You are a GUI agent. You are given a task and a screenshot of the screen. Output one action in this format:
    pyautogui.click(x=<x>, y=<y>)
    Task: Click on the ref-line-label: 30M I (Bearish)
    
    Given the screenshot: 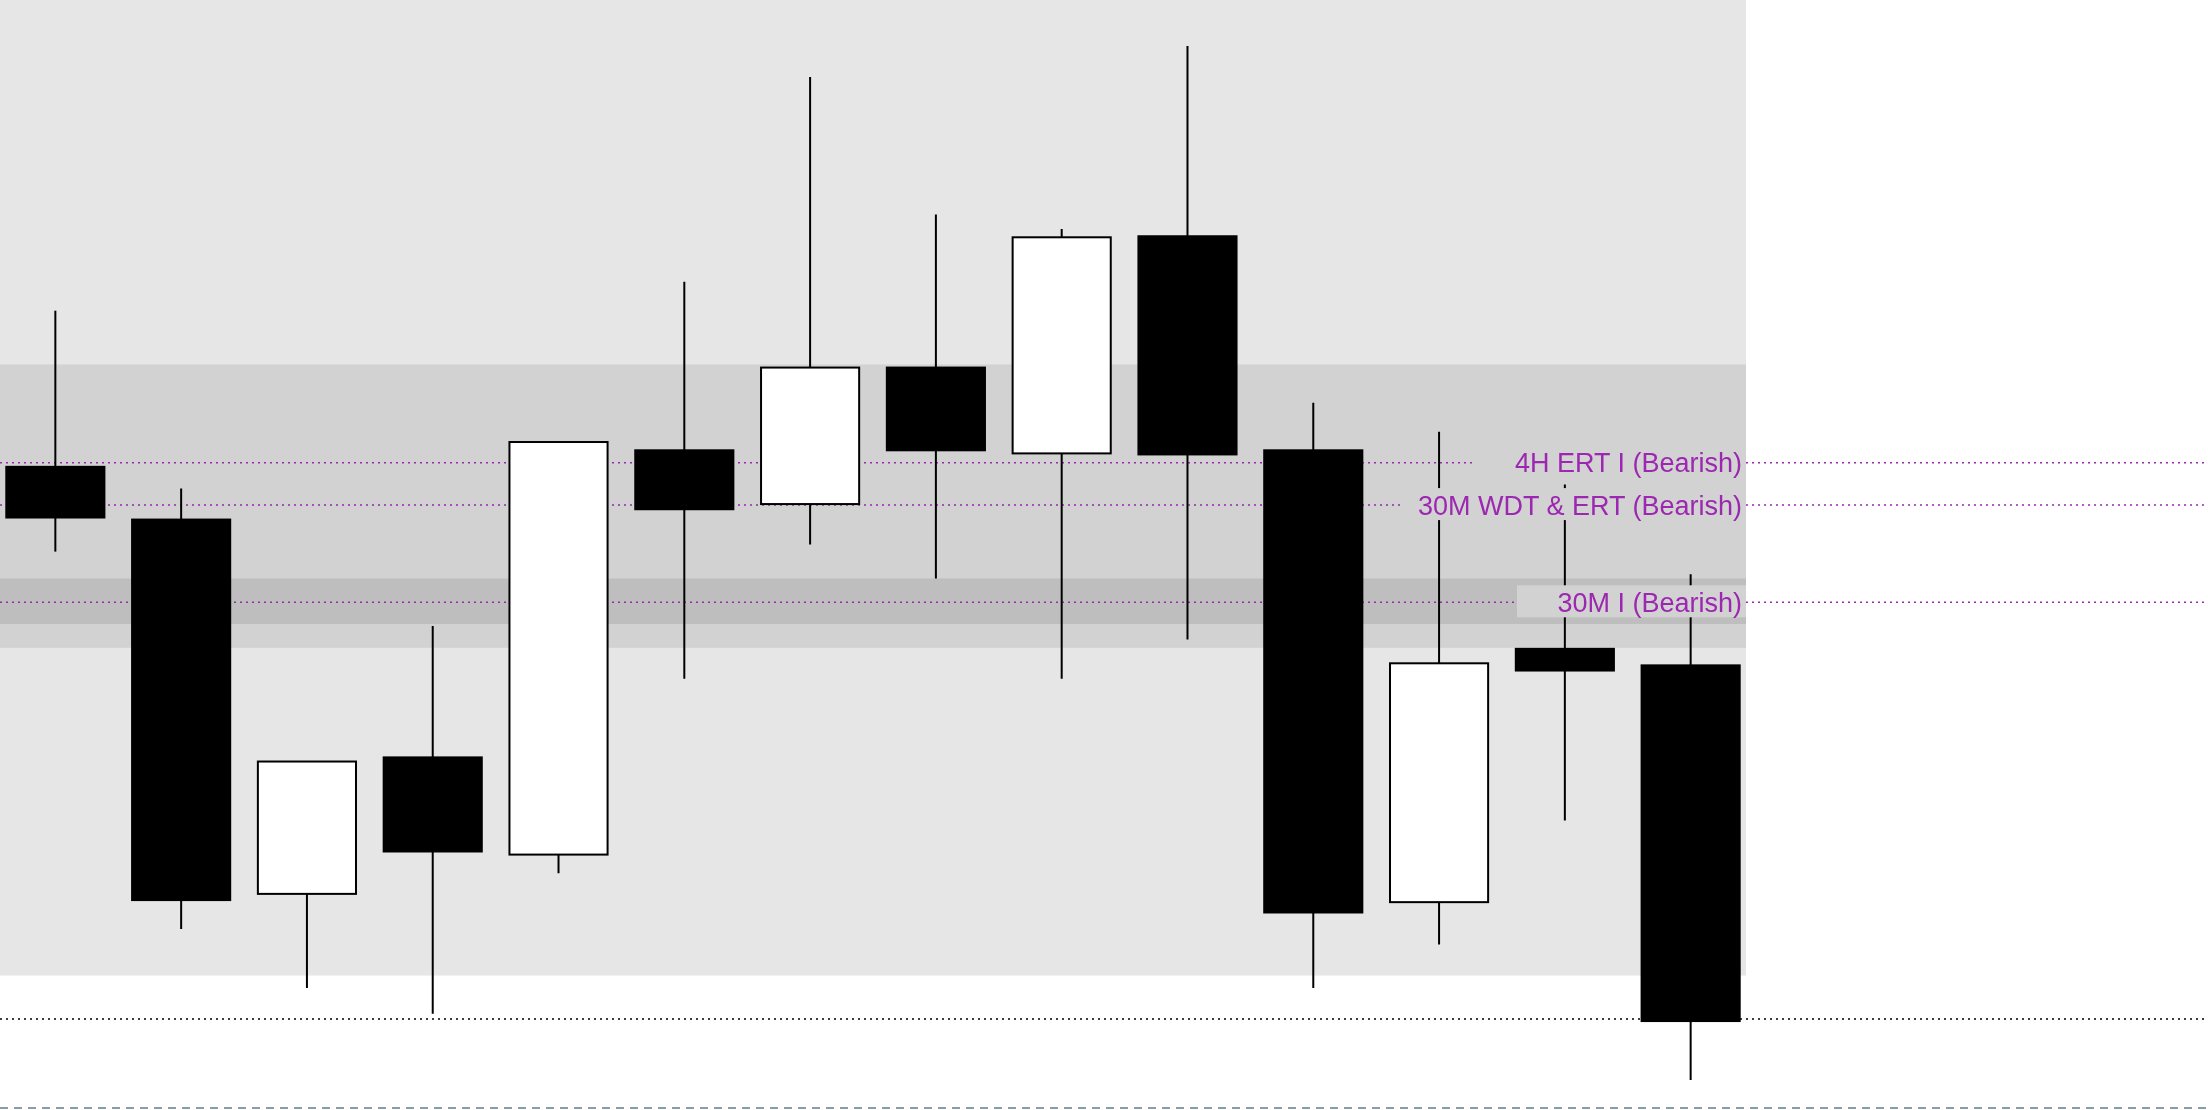 What is the action you would take?
    pyautogui.click(x=1649, y=602)
    